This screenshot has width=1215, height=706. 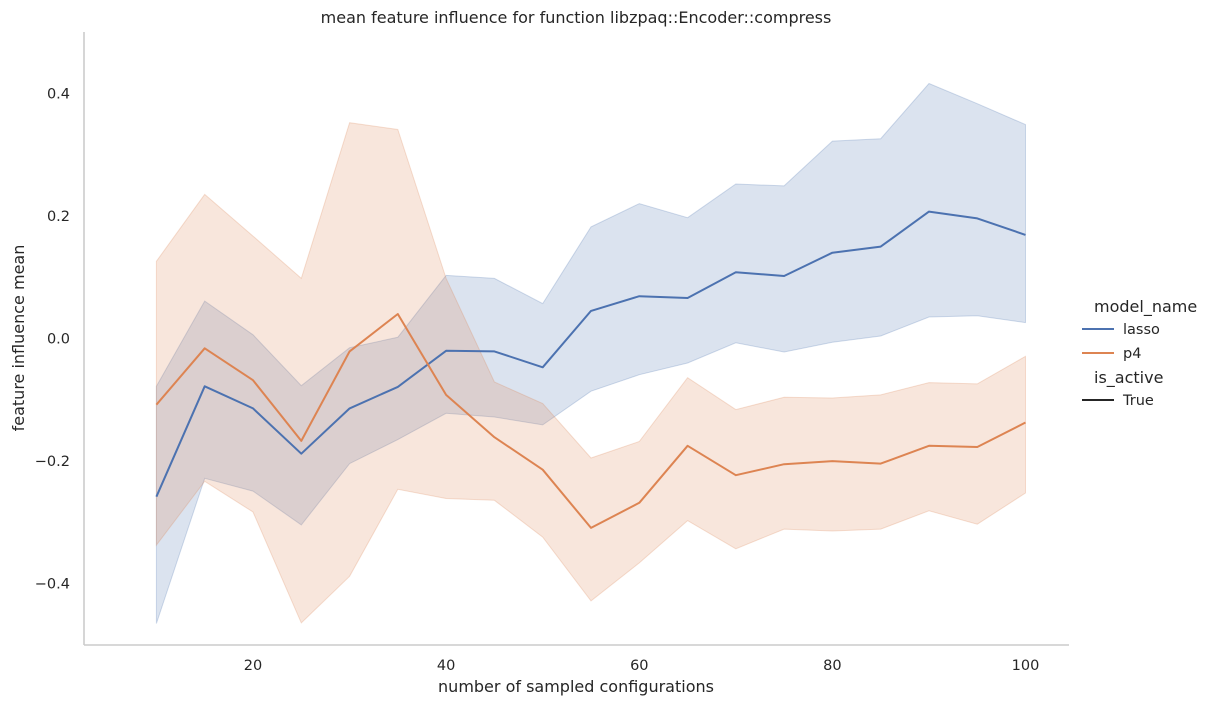 I want to click on legend: model_name lasso p4 is_active True, so click(x=1139, y=353).